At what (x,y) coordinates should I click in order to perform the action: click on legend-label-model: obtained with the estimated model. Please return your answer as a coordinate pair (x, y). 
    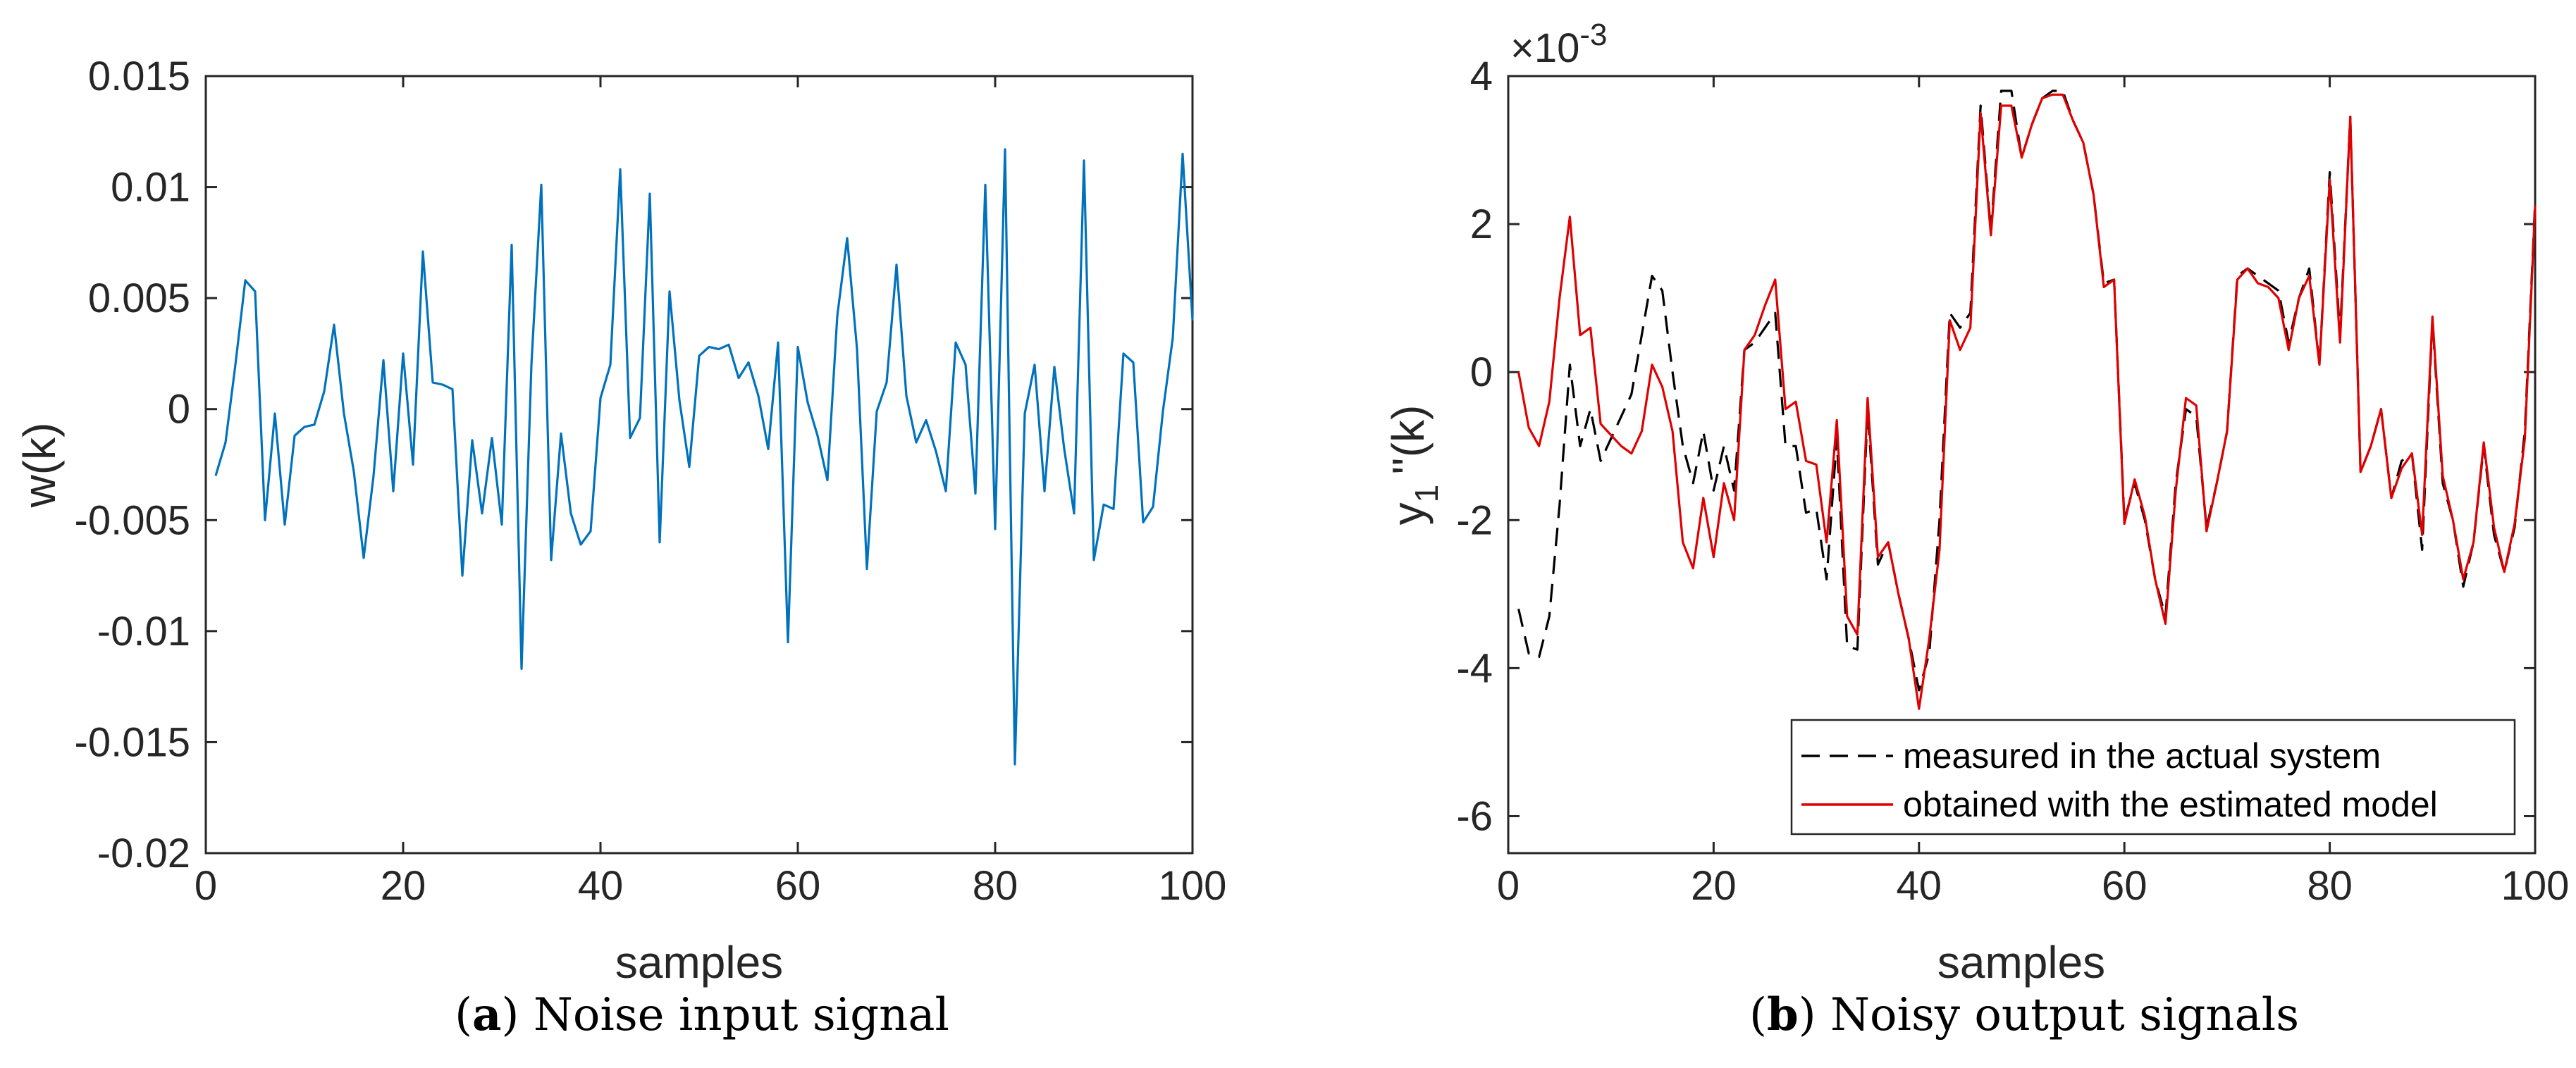
    Looking at the image, I should click on (2170, 804).